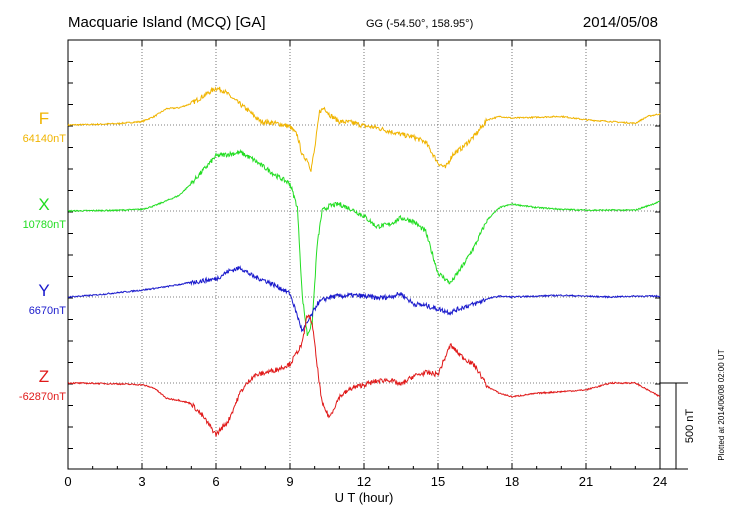 This screenshot has height=520, width=730. Describe the element at coordinates (43, 290) in the screenshot. I see `series-name-y: Y` at that location.